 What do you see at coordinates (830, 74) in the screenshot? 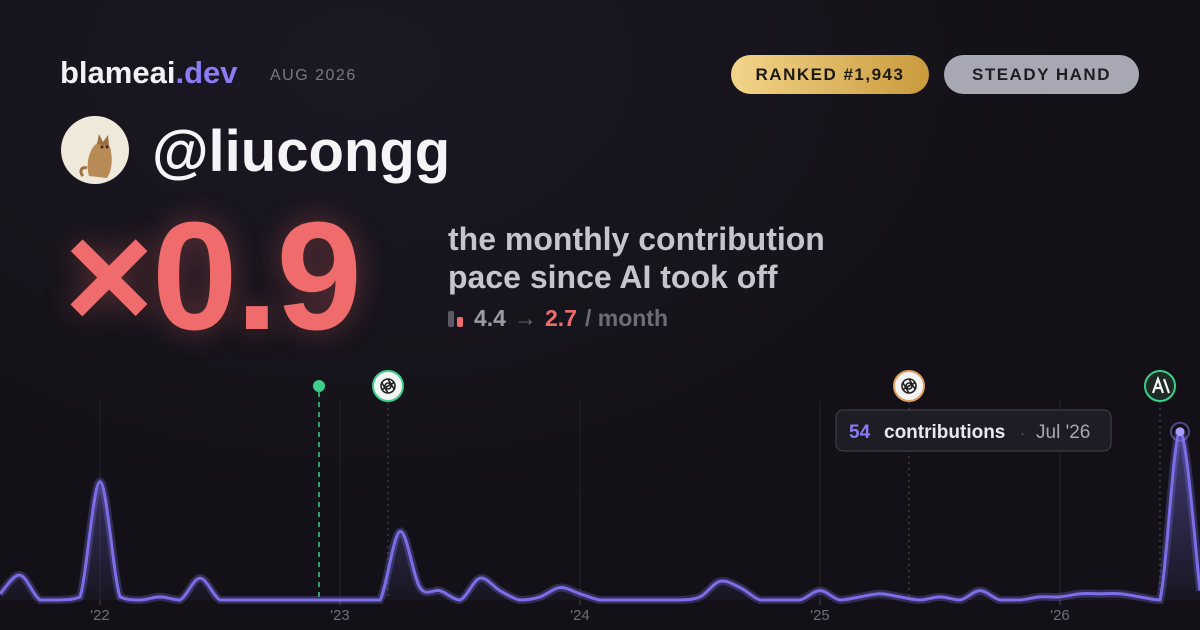
I see `rank-badge: RANKED #1,943` at bounding box center [830, 74].